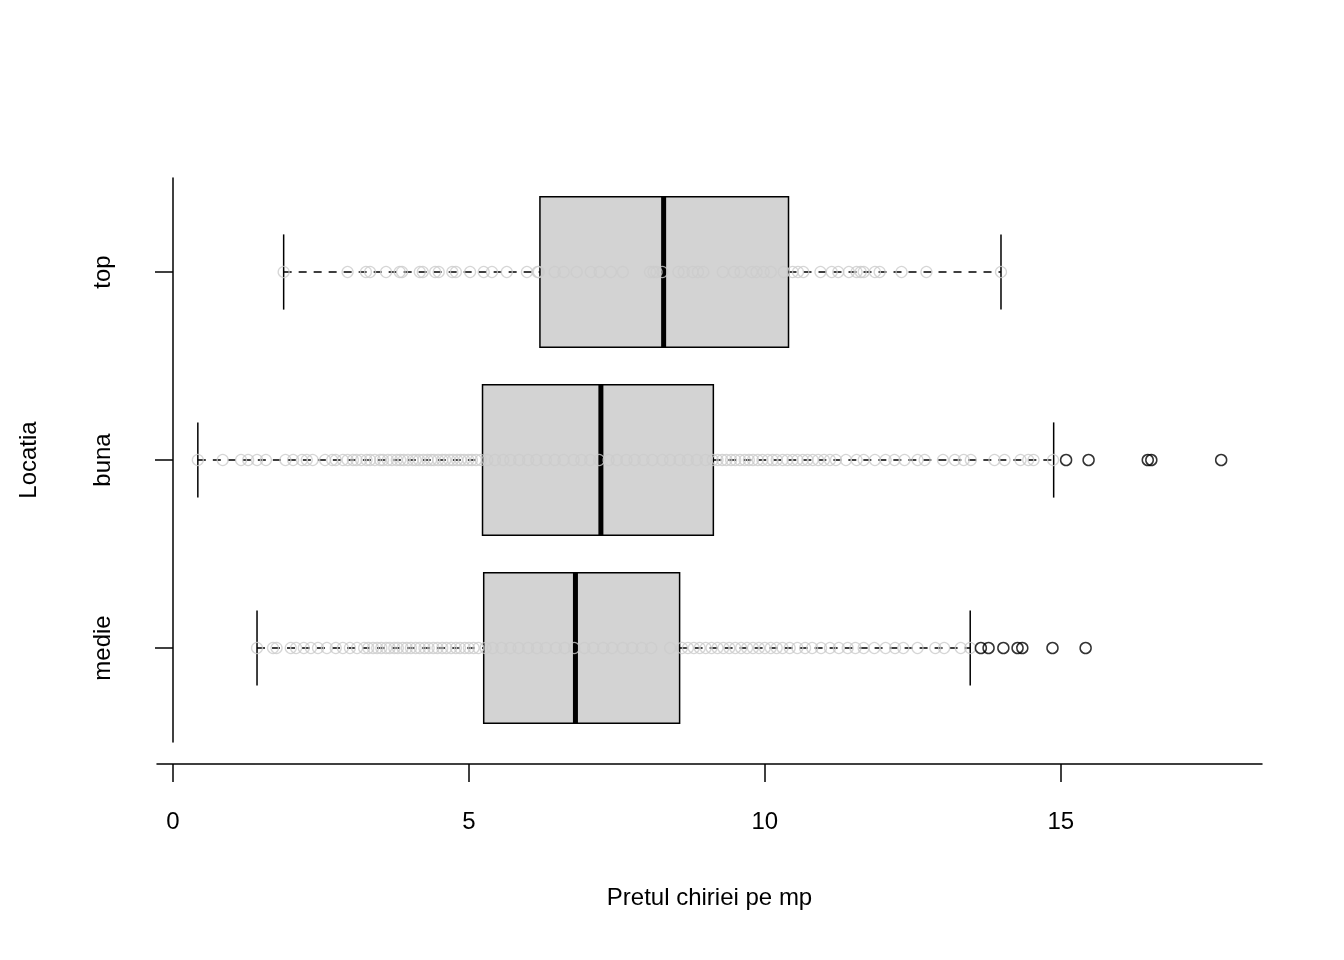 The width and height of the screenshot is (1344, 960). Describe the element at coordinates (1061, 820) in the screenshot. I see `x-tick-label: 15` at that location.